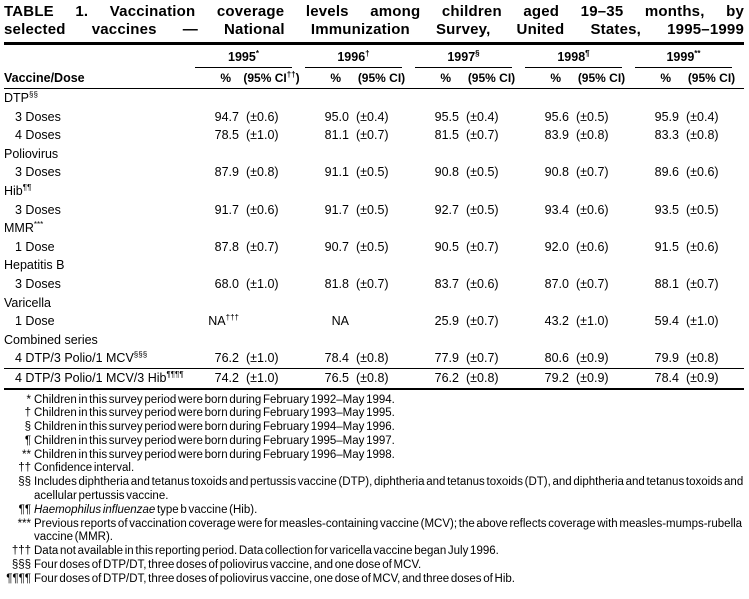  What do you see at coordinates (666, 321) in the screenshot?
I see `pct-cell: 59.4` at bounding box center [666, 321].